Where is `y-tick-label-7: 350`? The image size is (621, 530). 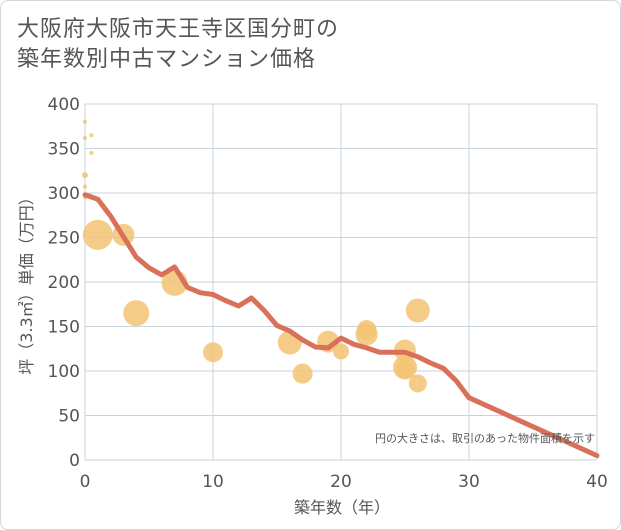 y-tick-label-7: 350 is located at coordinates (64, 150).